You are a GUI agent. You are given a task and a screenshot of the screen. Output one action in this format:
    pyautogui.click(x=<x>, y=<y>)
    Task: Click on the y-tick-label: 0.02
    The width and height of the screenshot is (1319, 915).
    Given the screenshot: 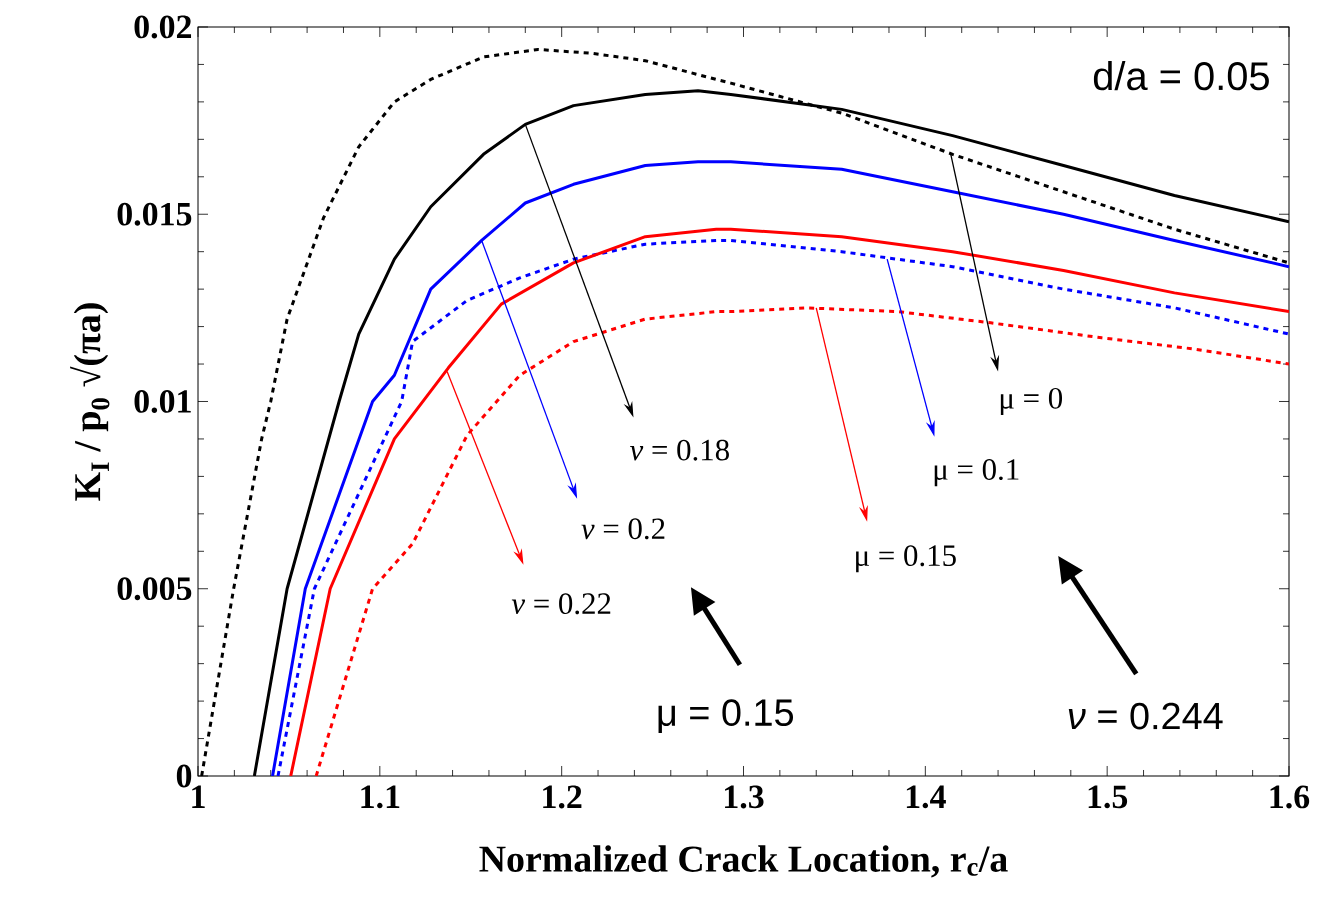 What is the action you would take?
    pyautogui.click(x=163, y=27)
    